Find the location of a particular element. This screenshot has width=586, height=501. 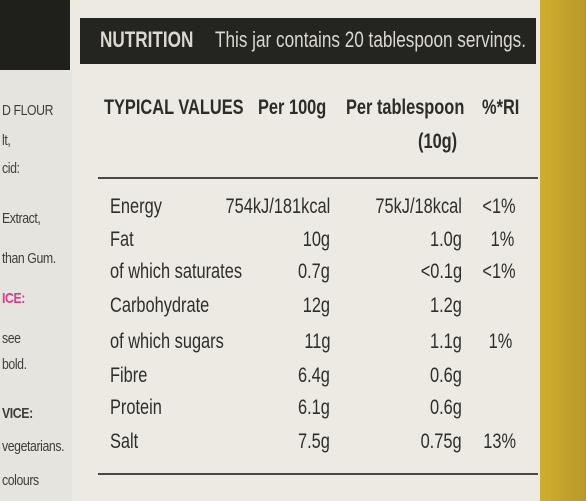

fragment-text: see is located at coordinates (11, 338).